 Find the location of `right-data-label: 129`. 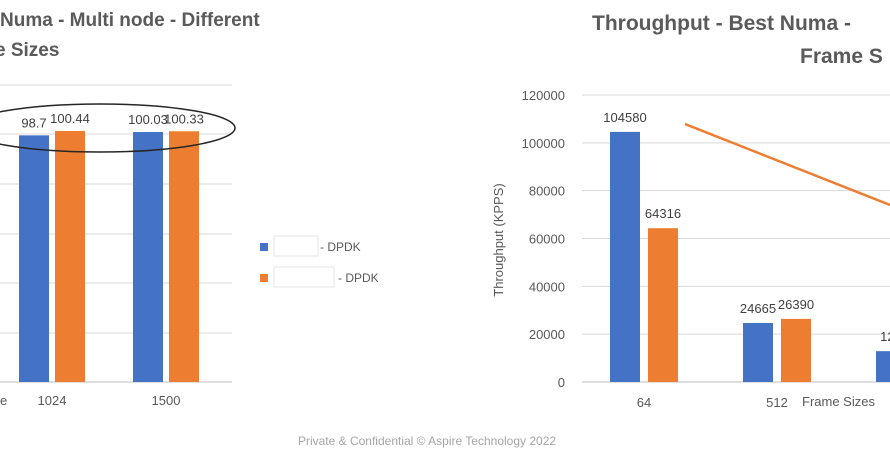

right-data-label: 129 is located at coordinates (885, 336).